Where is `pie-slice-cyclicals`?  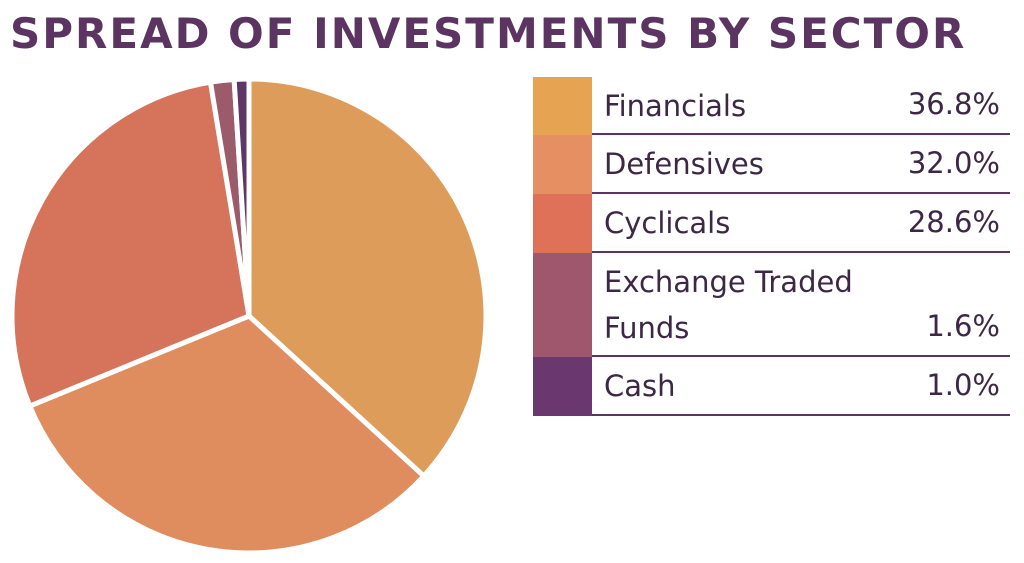
pie-slice-cyclicals is located at coordinates (130, 244).